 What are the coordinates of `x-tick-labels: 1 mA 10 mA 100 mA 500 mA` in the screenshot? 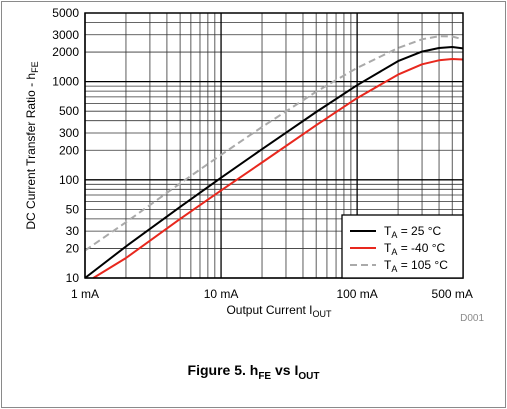 It's located at (272, 294).